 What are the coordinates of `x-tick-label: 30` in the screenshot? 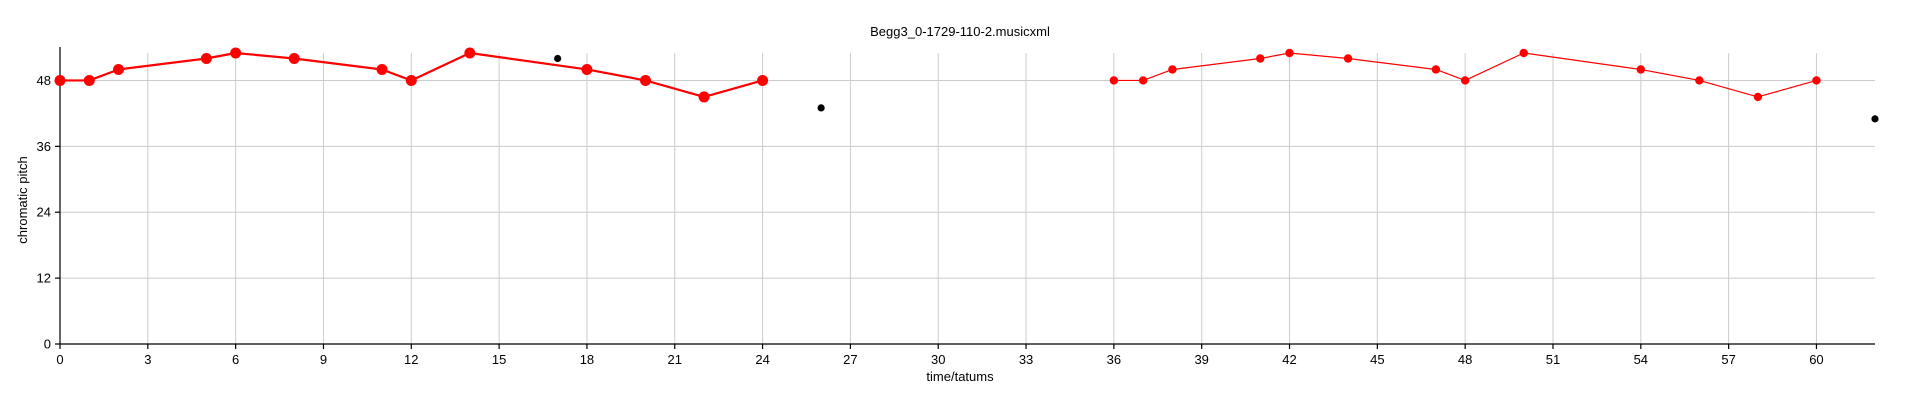 It's located at (938, 359).